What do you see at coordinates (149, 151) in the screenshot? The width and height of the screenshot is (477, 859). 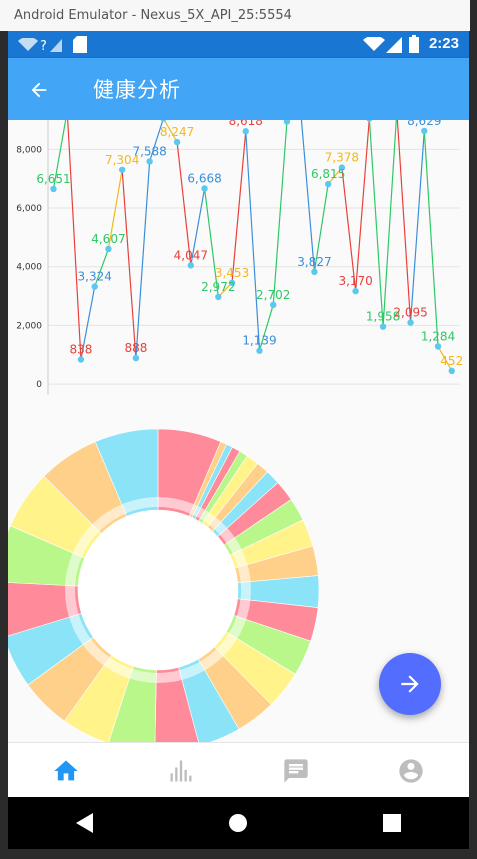 I see `data-label: 7,588` at bounding box center [149, 151].